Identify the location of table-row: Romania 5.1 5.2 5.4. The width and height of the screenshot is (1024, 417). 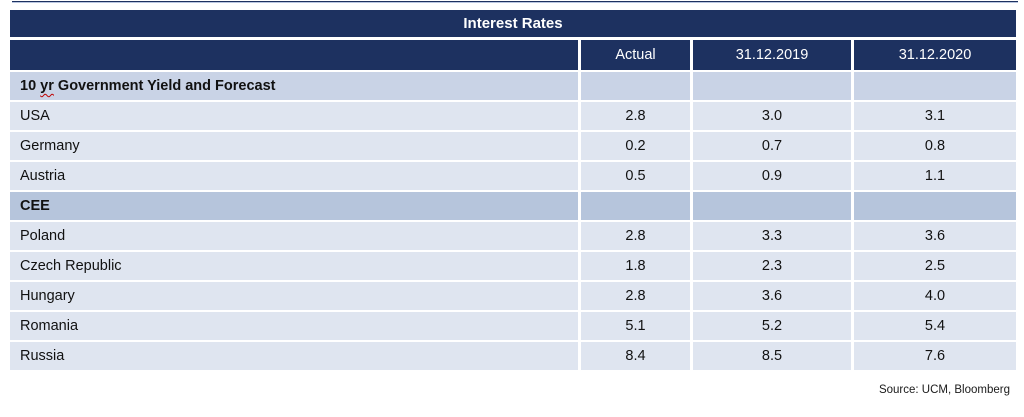
(513, 326).